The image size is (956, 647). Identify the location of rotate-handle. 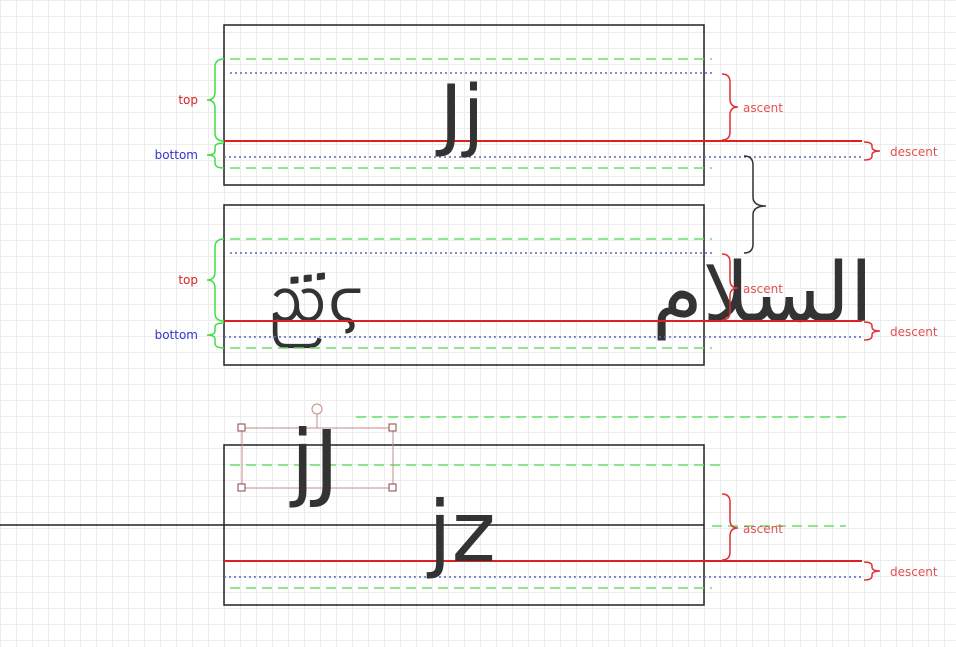
(317, 409).